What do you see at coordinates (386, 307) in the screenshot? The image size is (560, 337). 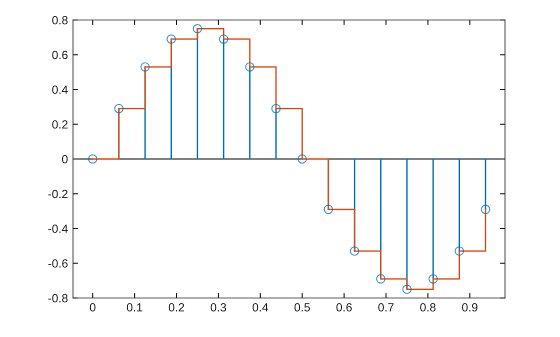 I see `x-tick-label: 0.7` at bounding box center [386, 307].